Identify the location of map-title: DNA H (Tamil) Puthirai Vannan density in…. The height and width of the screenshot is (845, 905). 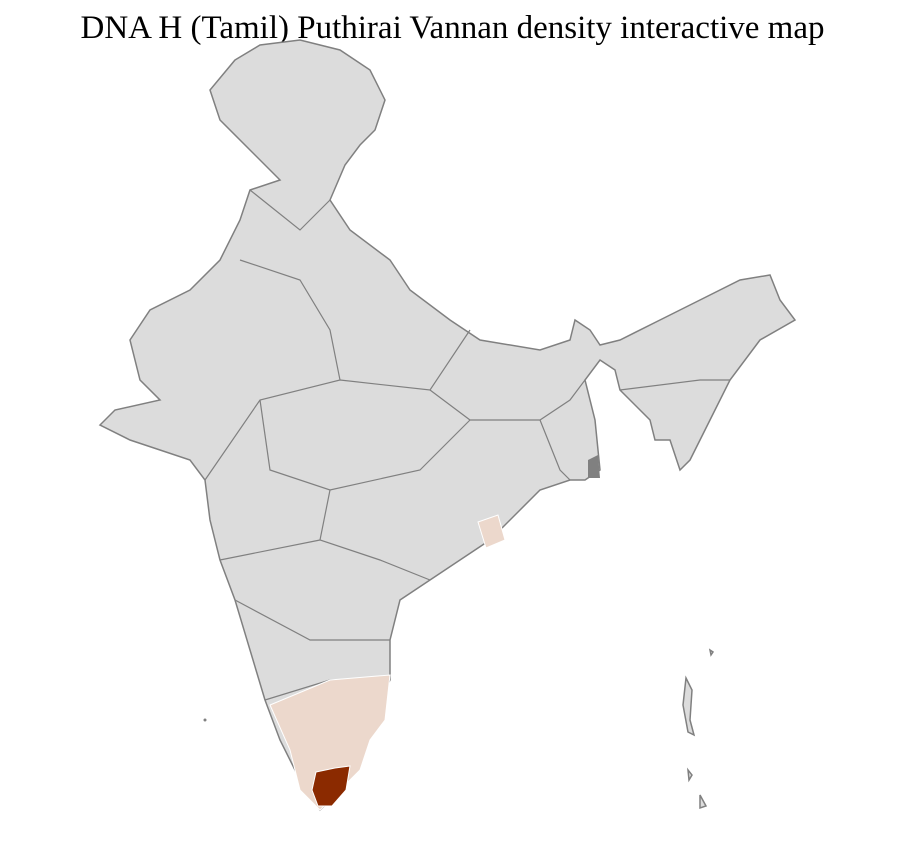
(452, 28).